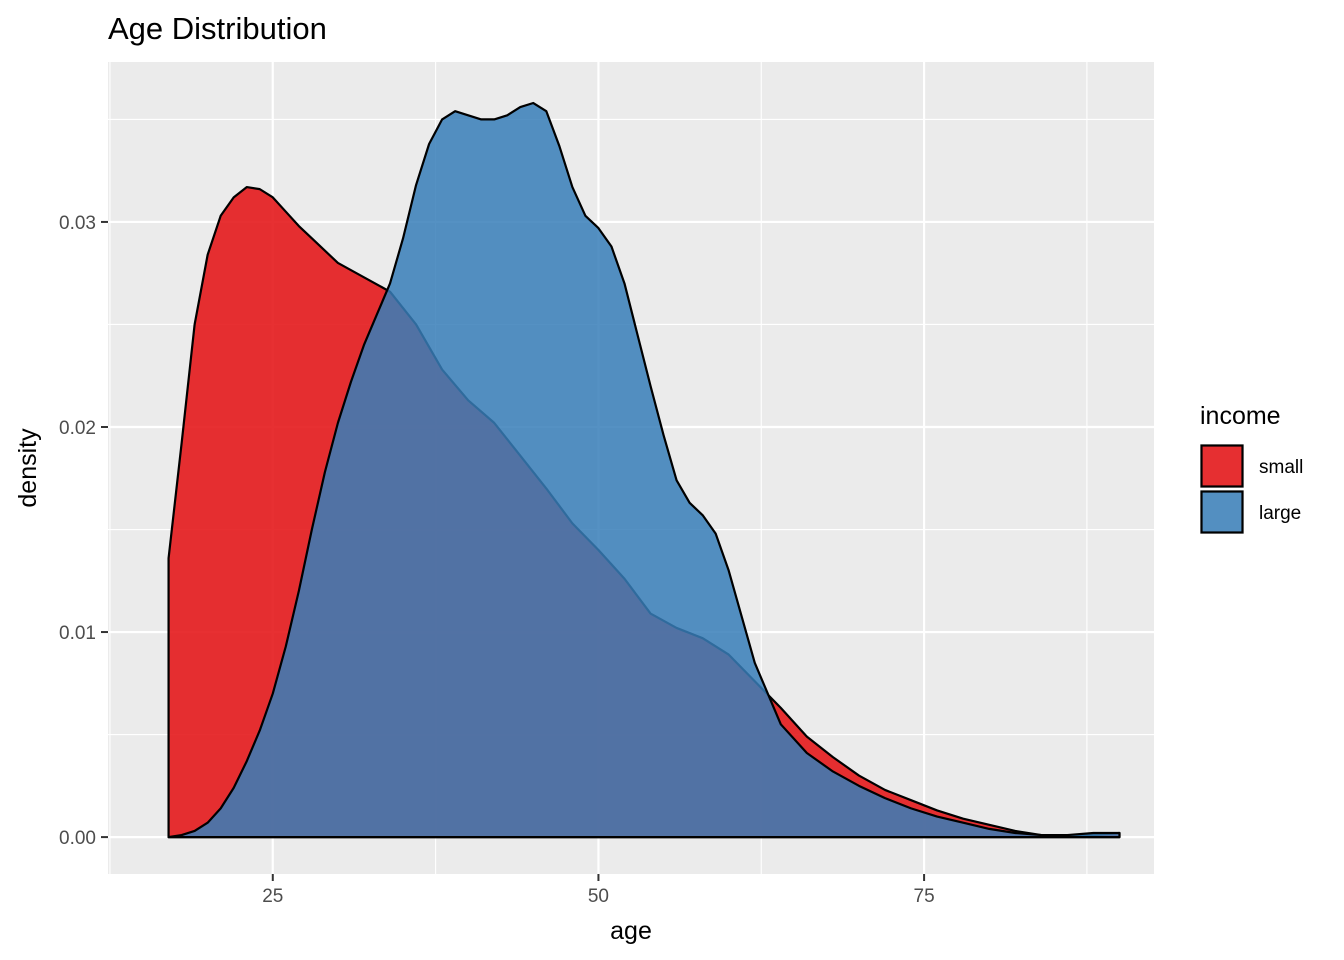 The image size is (1344, 960). Describe the element at coordinates (598, 896) in the screenshot. I see `x-tick-label: 50` at that location.